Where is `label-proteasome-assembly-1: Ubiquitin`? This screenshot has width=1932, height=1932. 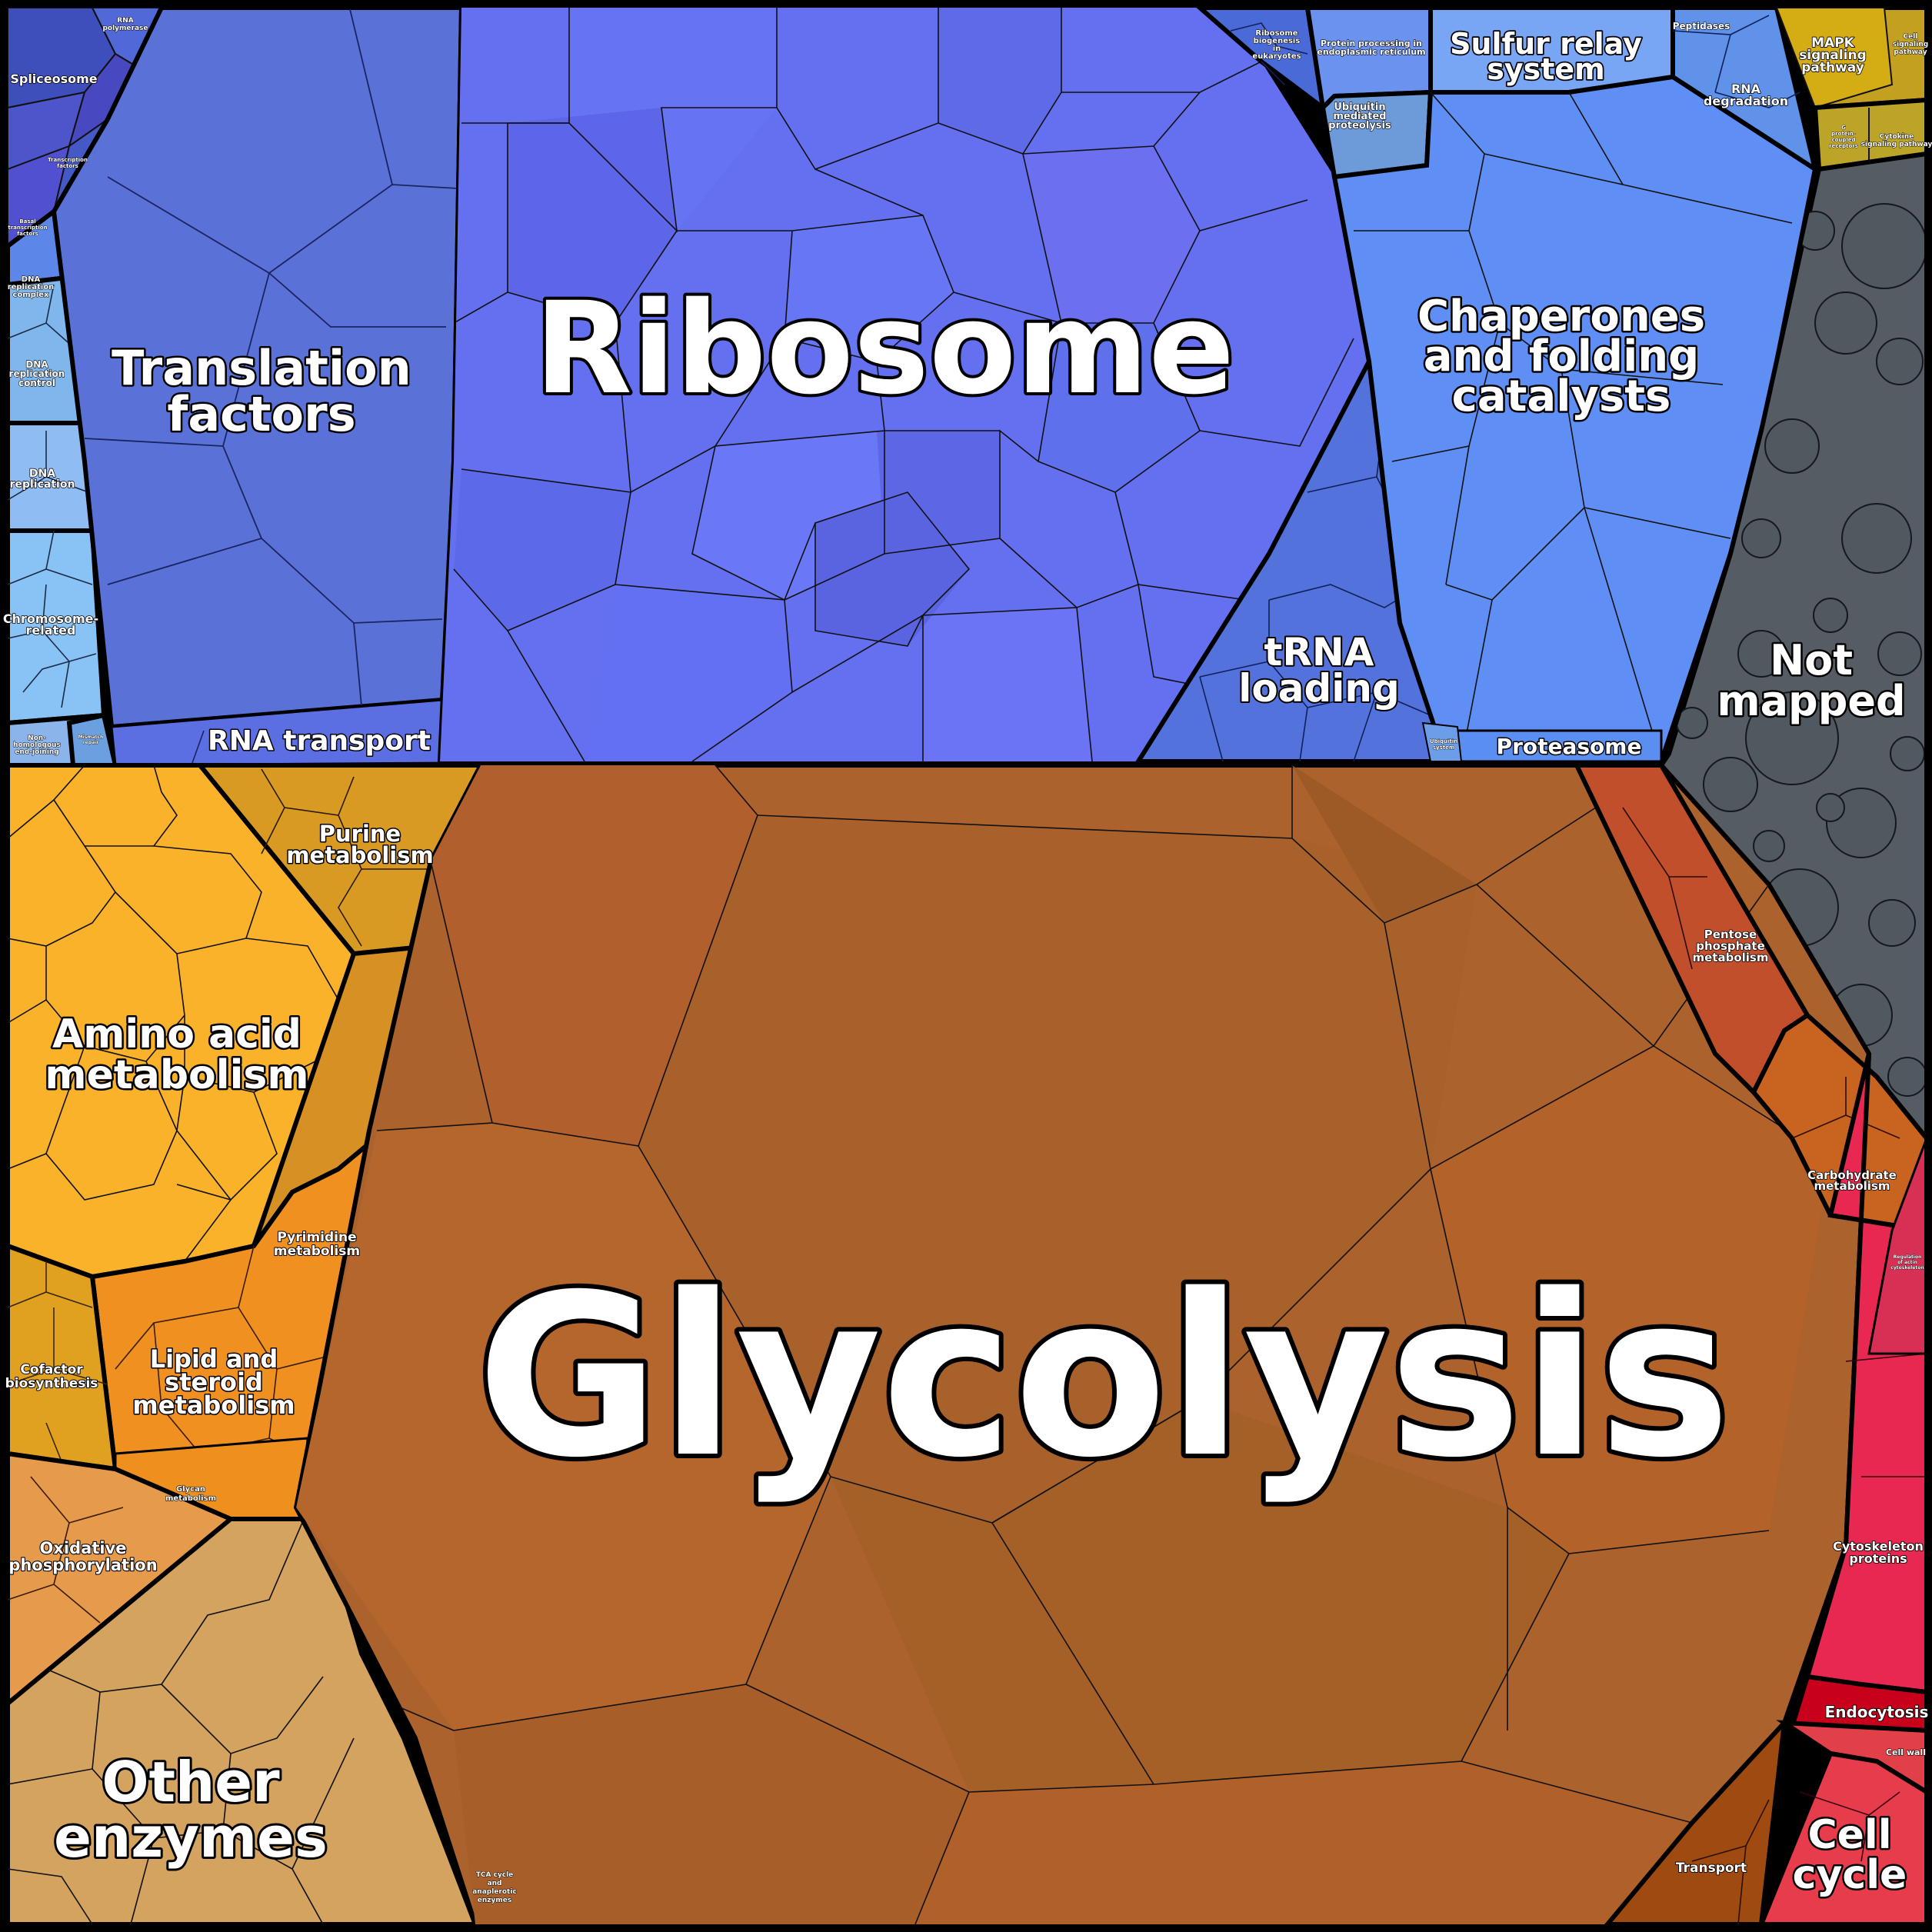
label-proteasome-assembly-1: Ubiquitin is located at coordinates (1443, 741).